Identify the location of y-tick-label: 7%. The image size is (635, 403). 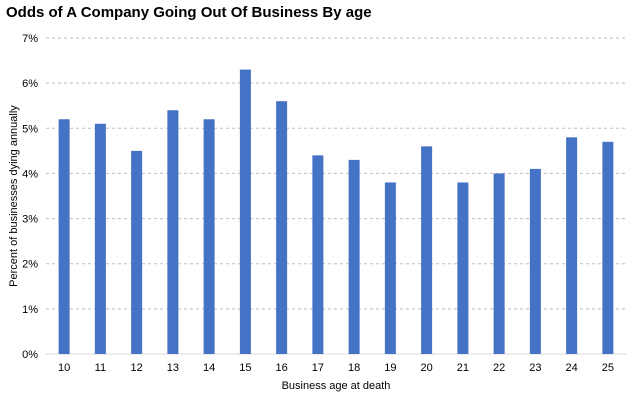
(30, 39).